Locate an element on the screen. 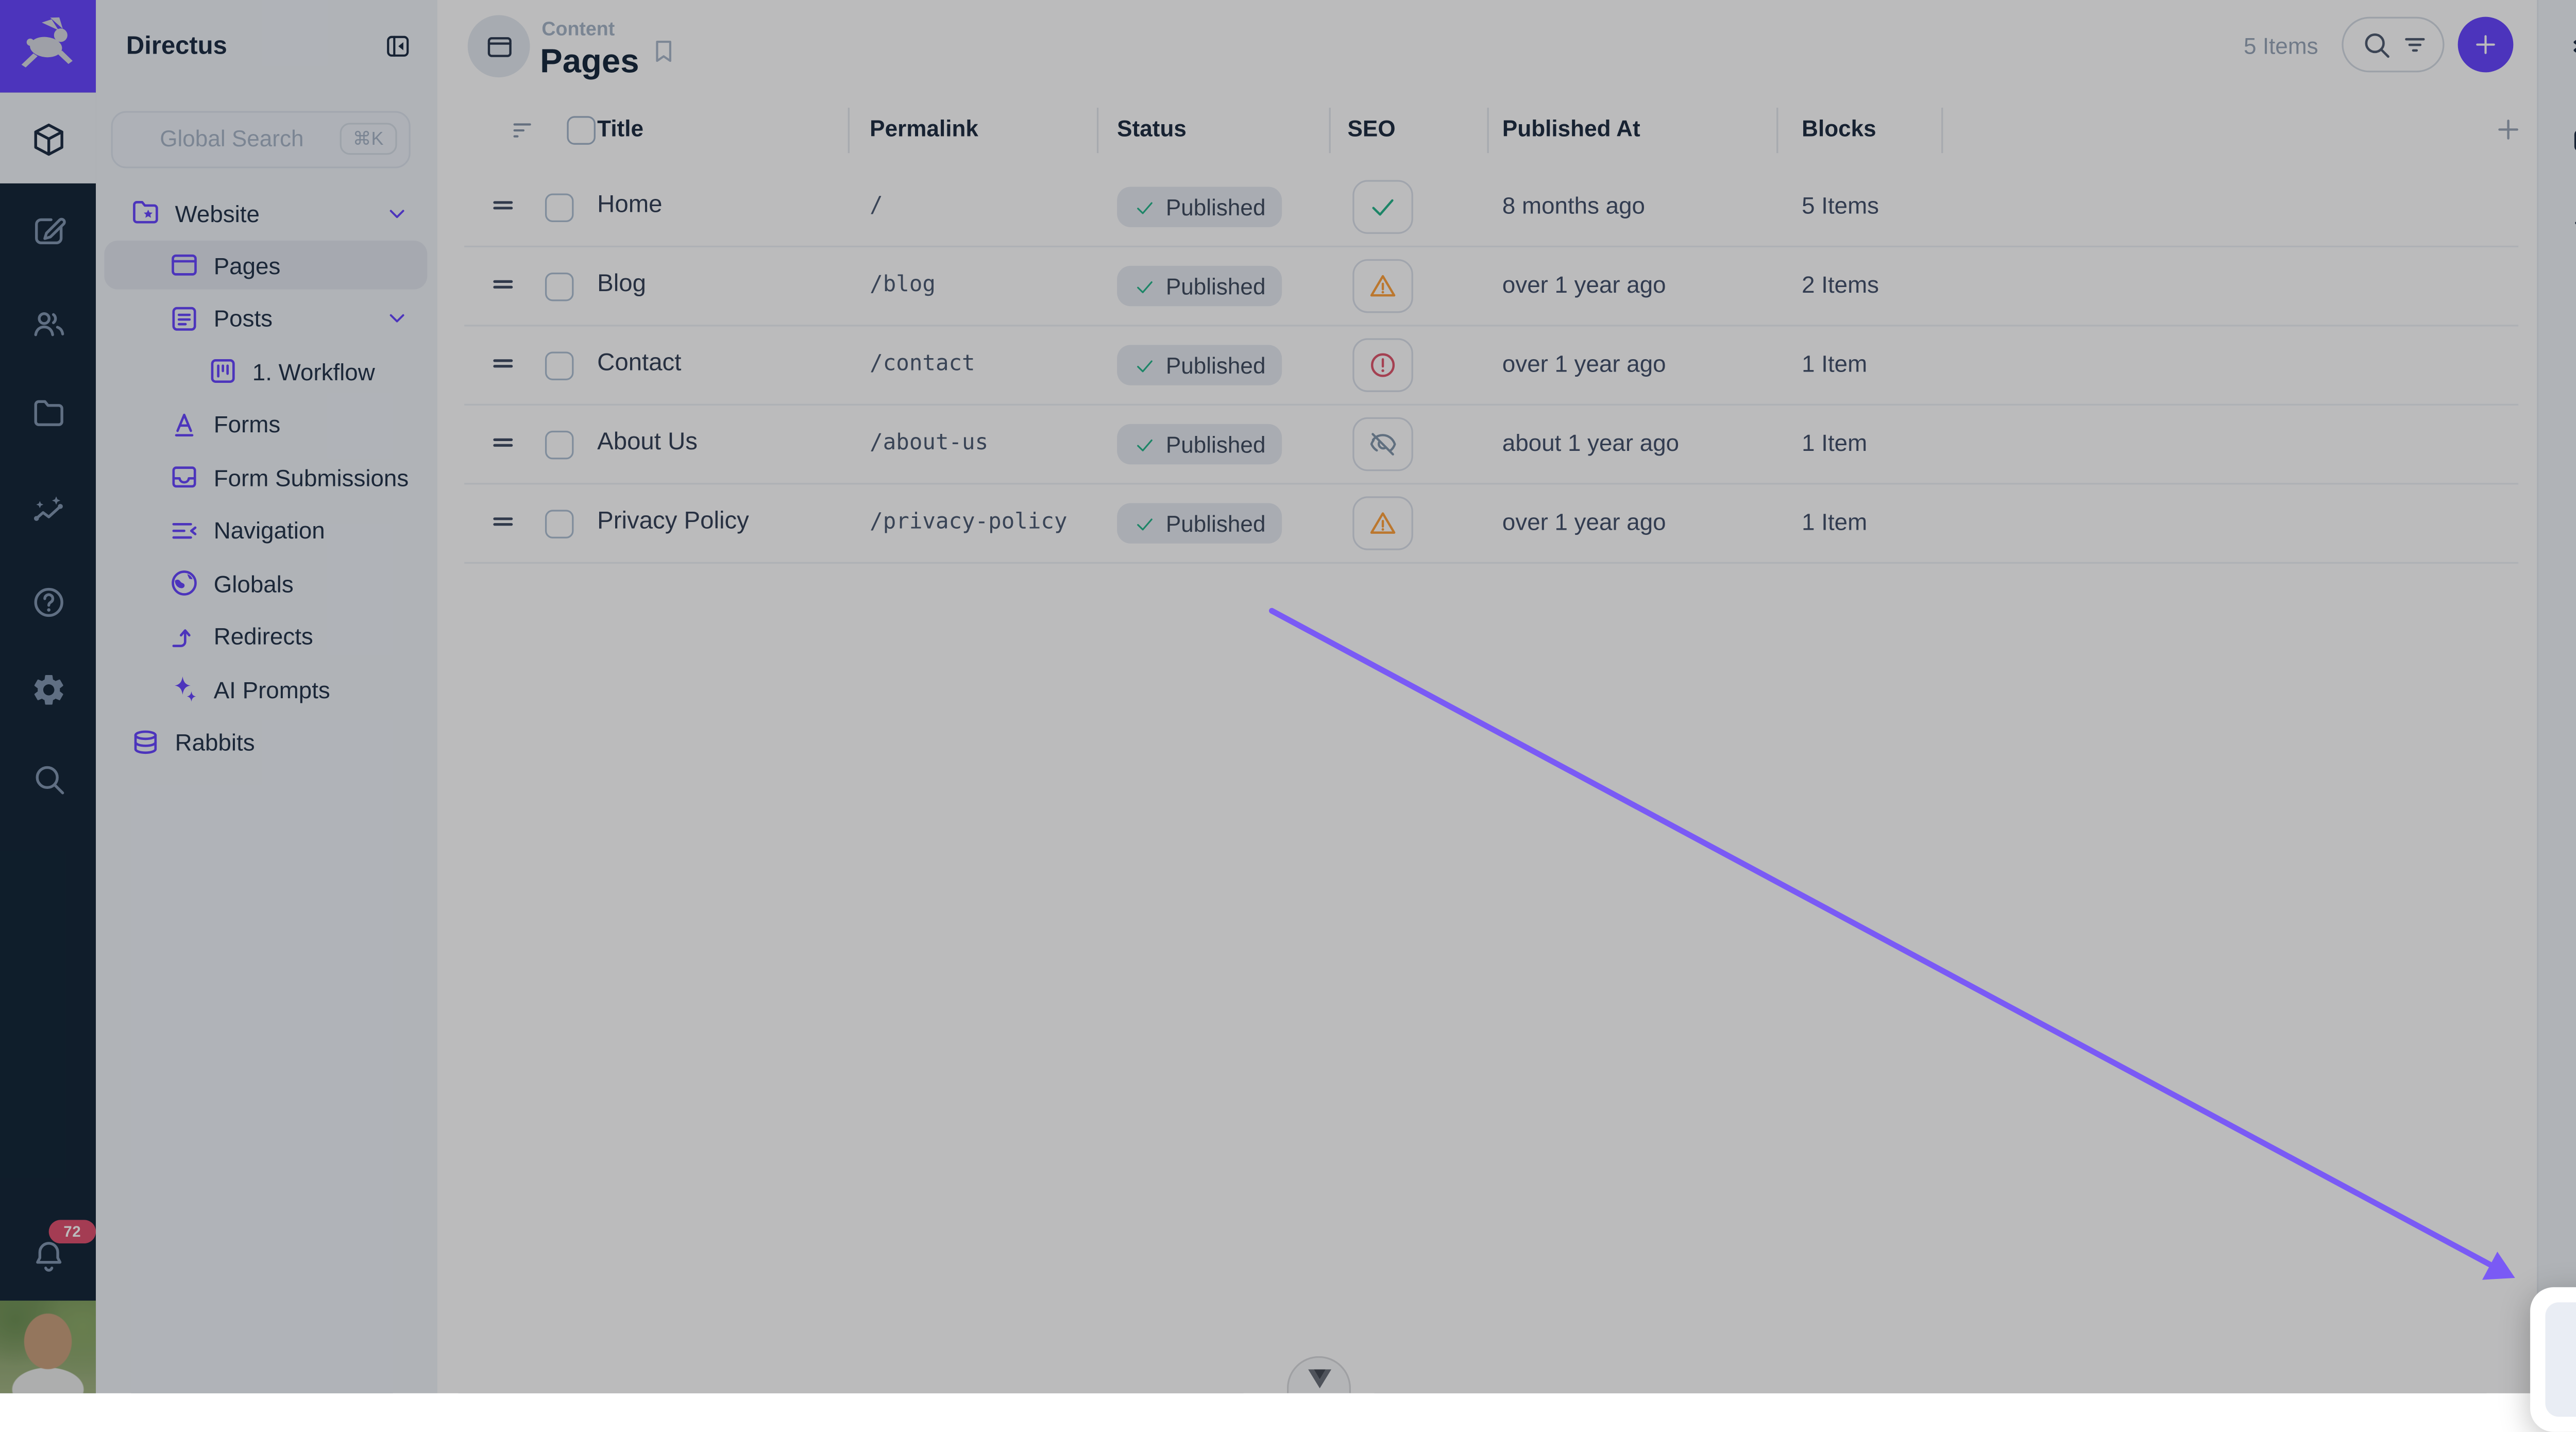 The image size is (2576, 1432). folder-module-icon is located at coordinates (47, 413).